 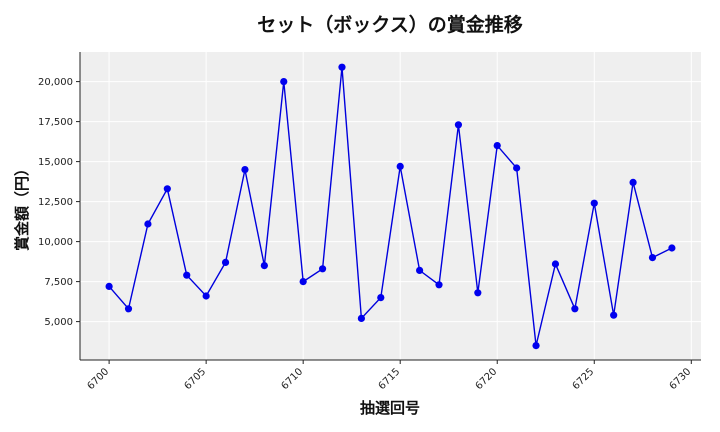 What do you see at coordinates (487, 379) in the screenshot?
I see `x-tick-label: 6720` at bounding box center [487, 379].